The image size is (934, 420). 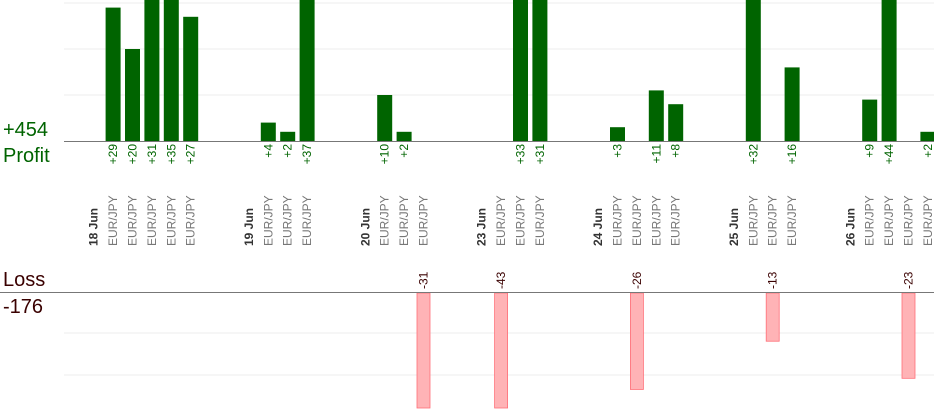 What do you see at coordinates (482, 227) in the screenshot?
I see `date-label: 23 Jun` at bounding box center [482, 227].